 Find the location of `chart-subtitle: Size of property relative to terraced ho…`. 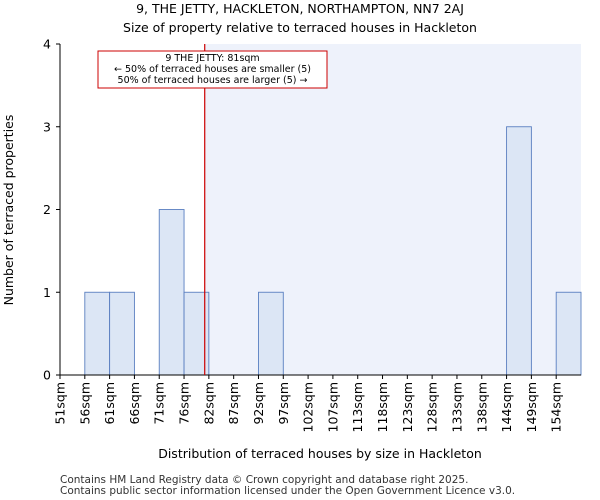

chart-subtitle: Size of property relative to terraced ho… is located at coordinates (300, 27).